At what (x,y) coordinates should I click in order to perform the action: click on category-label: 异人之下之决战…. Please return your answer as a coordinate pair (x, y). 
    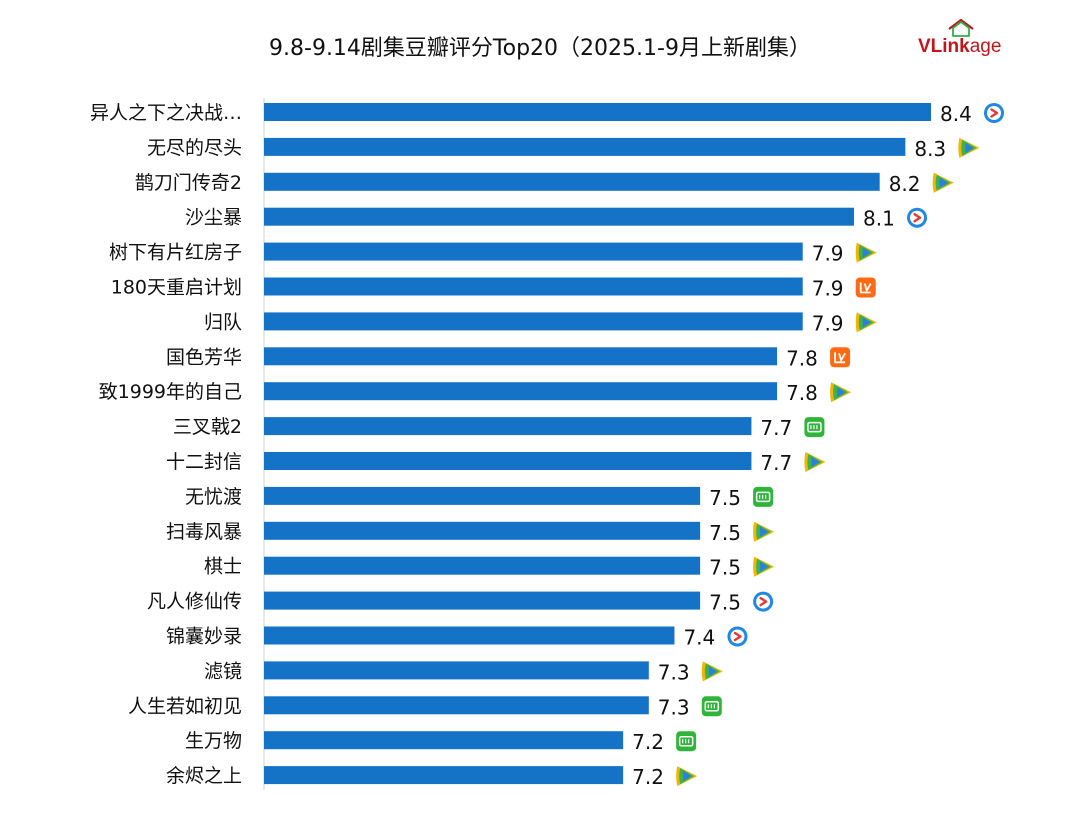
    Looking at the image, I should click on (166, 113).